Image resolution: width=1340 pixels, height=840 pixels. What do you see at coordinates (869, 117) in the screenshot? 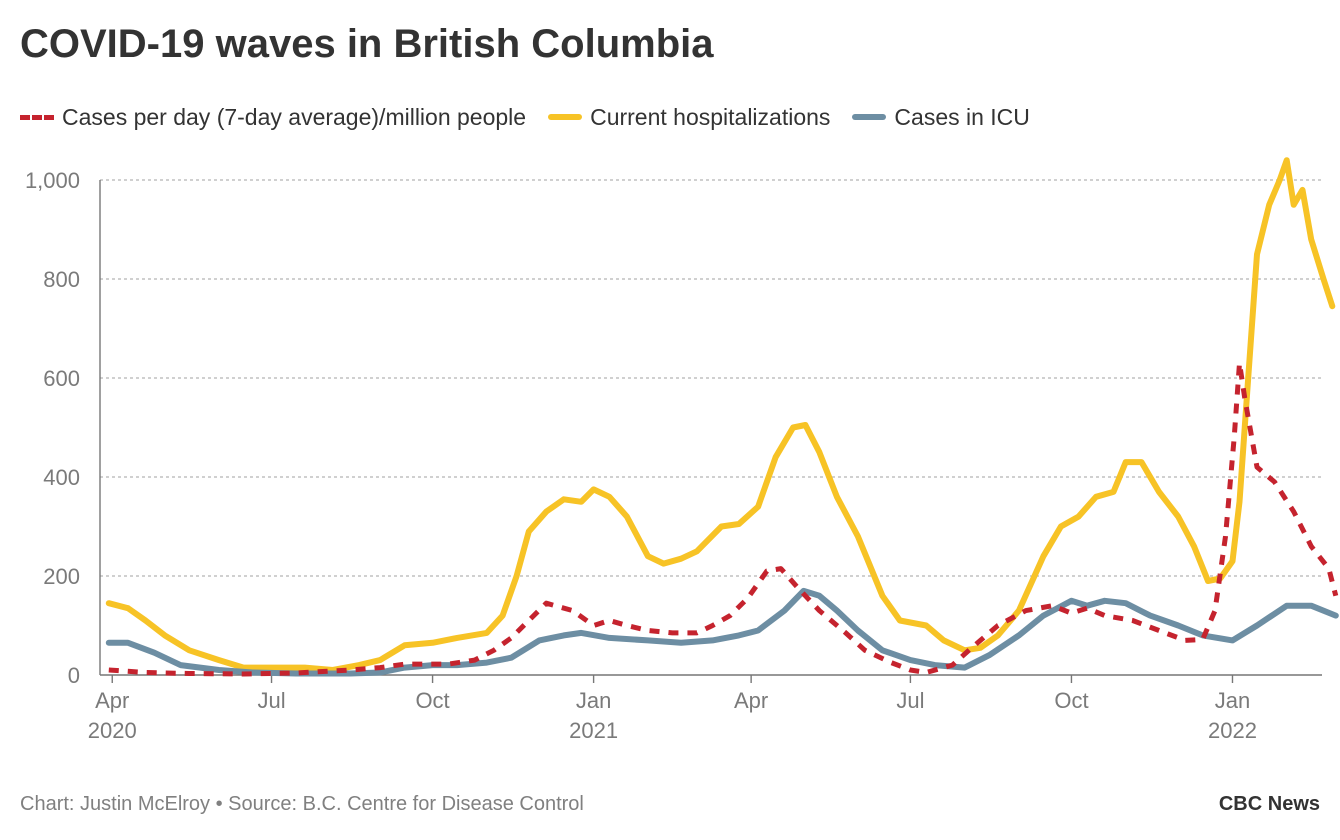
I see `legend-swatch-icu` at bounding box center [869, 117].